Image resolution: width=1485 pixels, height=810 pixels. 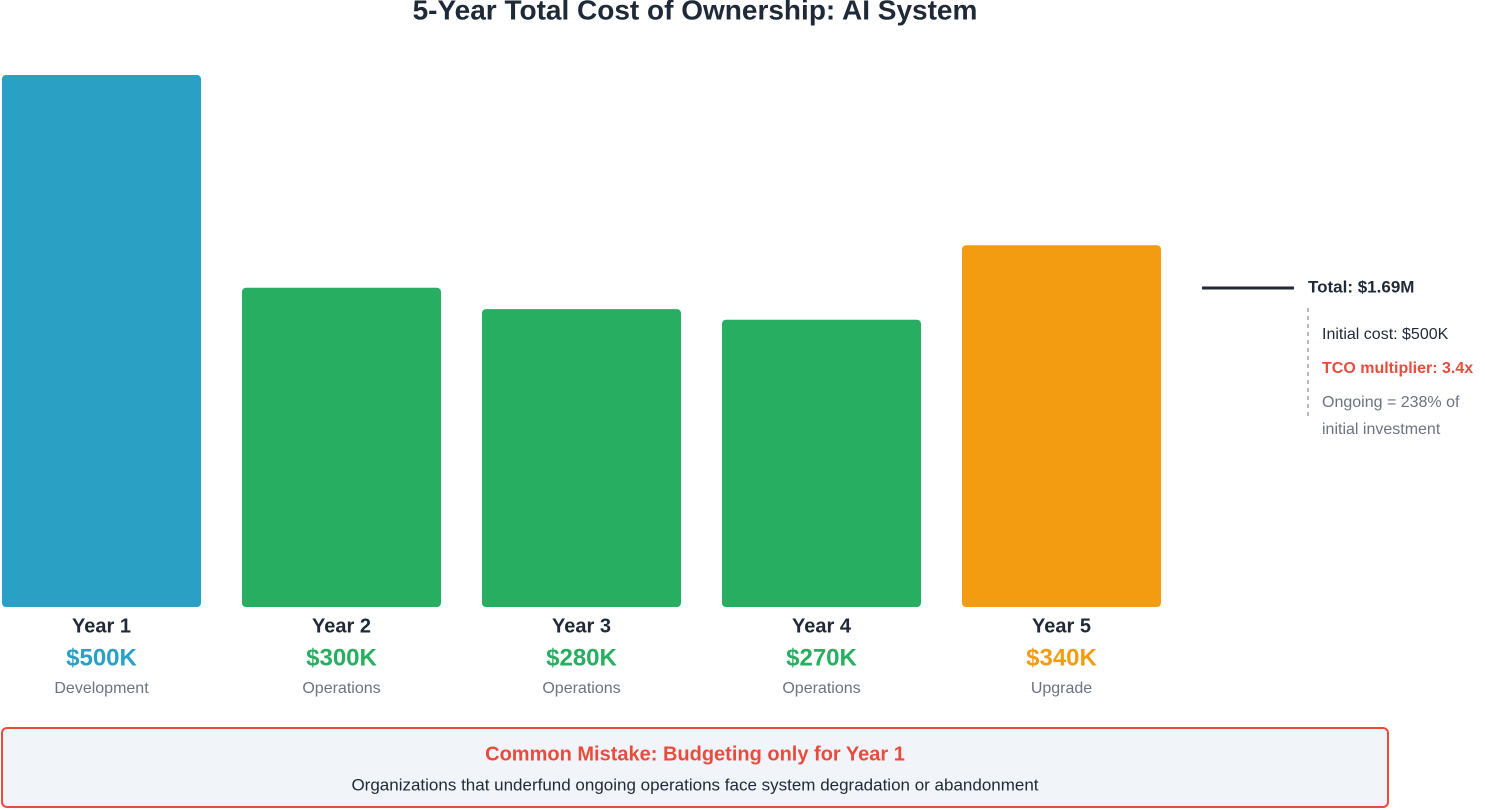 I want to click on x-tick-label: Year 3, so click(x=581, y=626).